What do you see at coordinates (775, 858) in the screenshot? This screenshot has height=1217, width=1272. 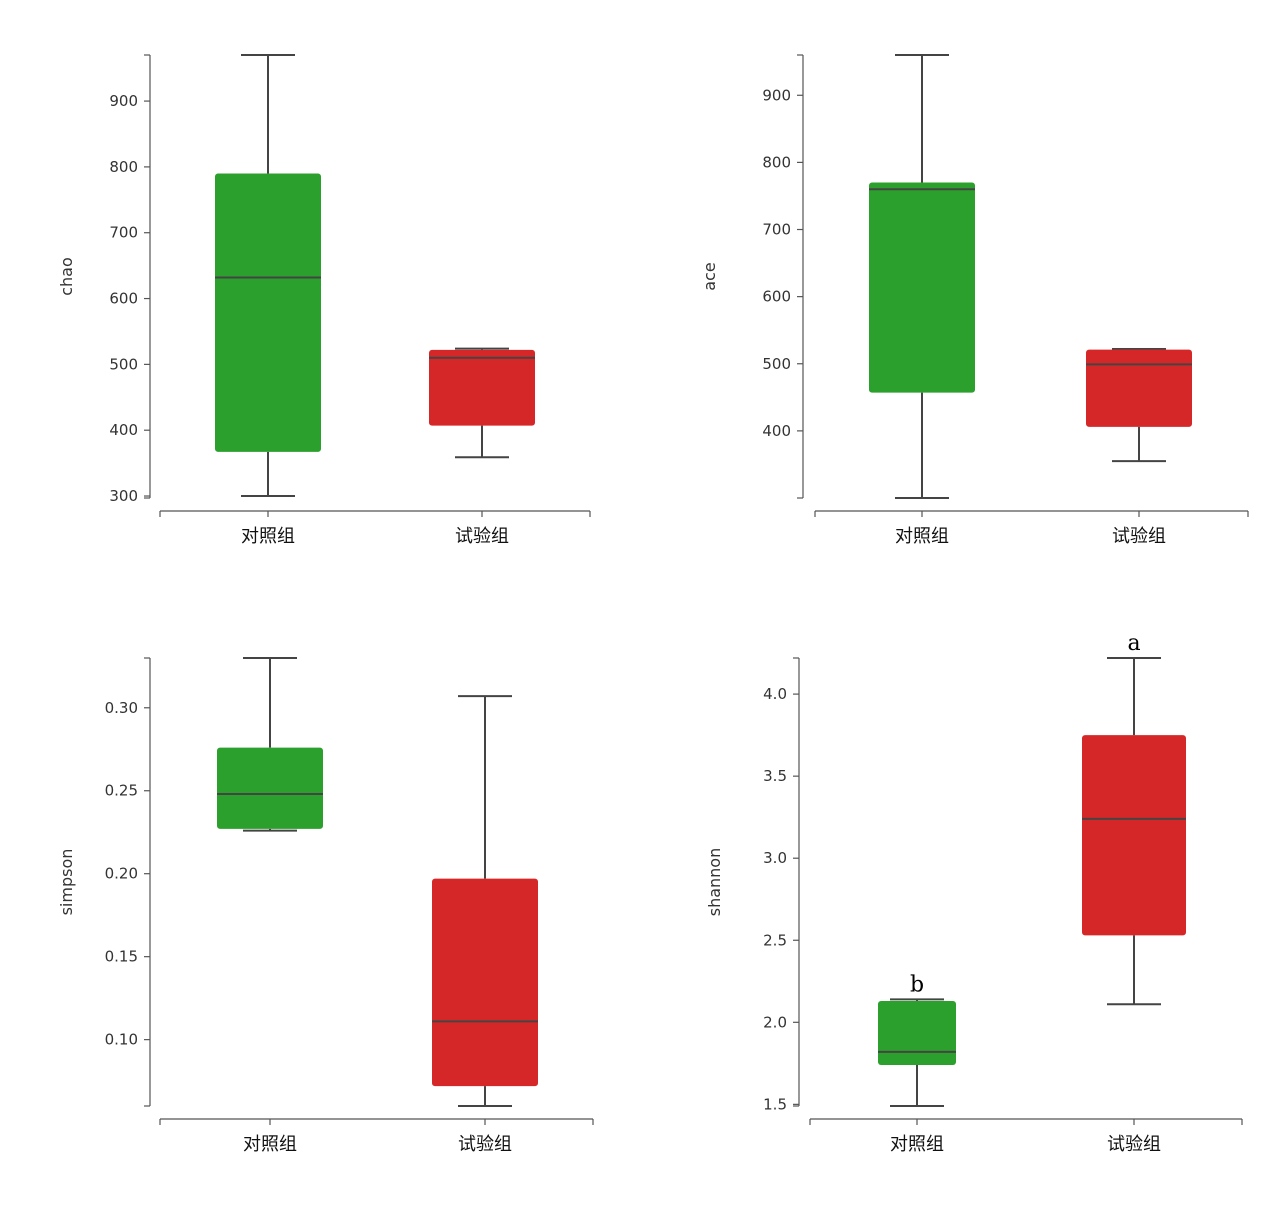 I see `y-tick-label: 3.0` at bounding box center [775, 858].